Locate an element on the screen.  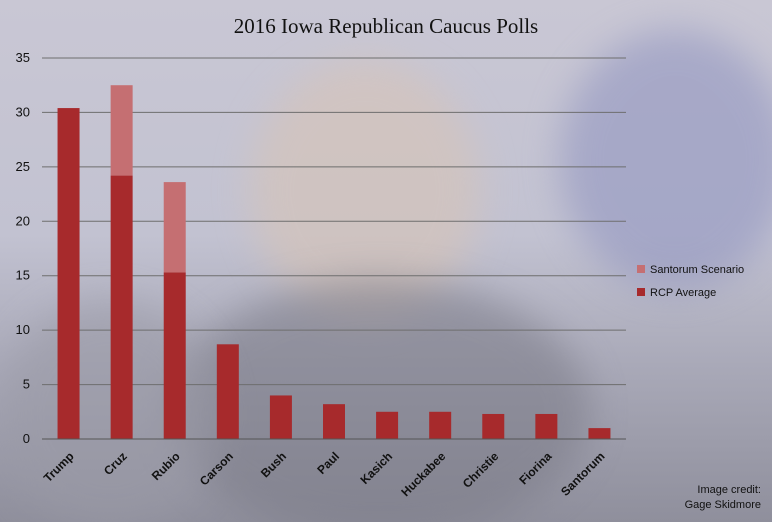
bar-kasich-rcp-average is located at coordinates (387, 425).